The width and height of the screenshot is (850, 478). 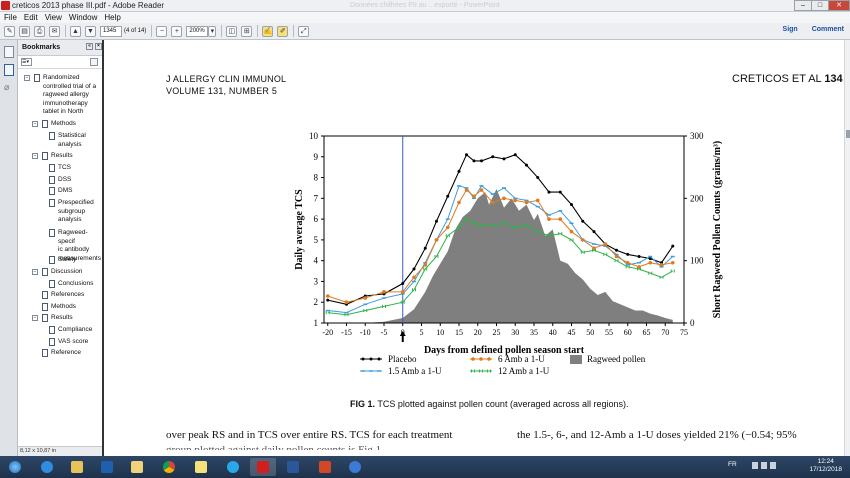 What do you see at coordinates (402, 336) in the screenshot?
I see `season-start-arrow` at bounding box center [402, 336].